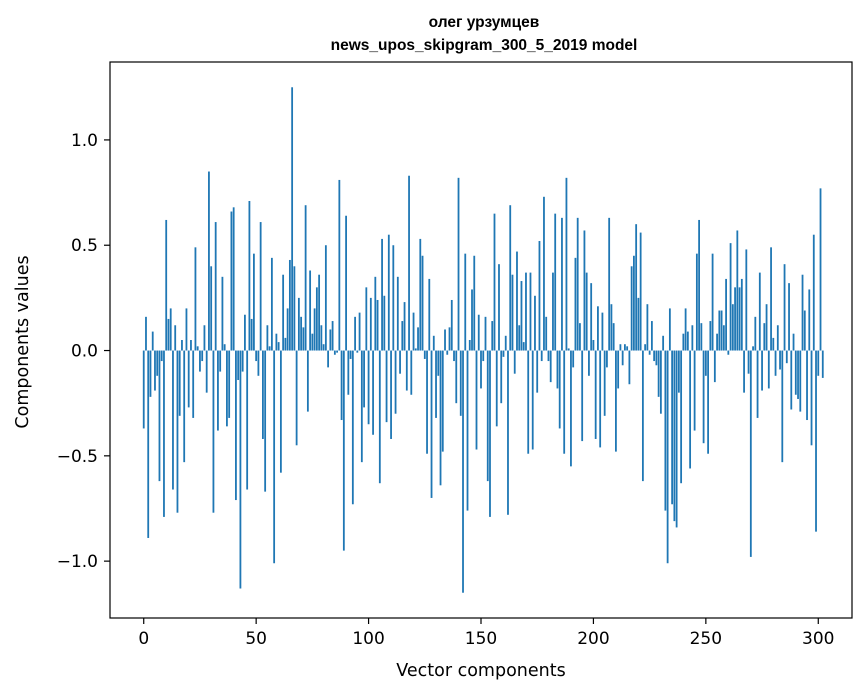 This screenshot has width=867, height=696. What do you see at coordinates (84, 246) in the screenshot?
I see `y-tick-label: 0.5` at bounding box center [84, 246].